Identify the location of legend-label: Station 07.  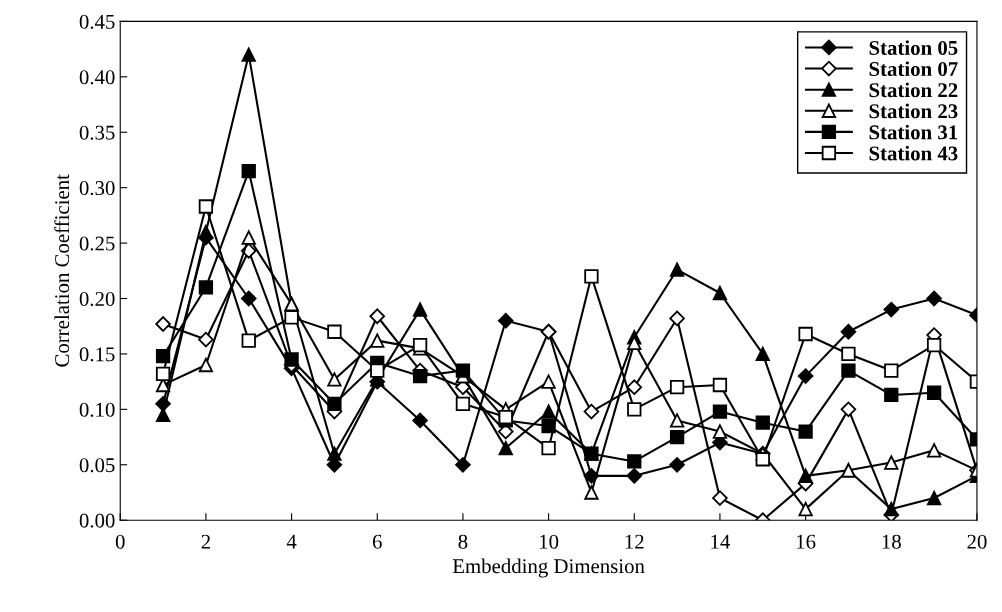
(913, 69).